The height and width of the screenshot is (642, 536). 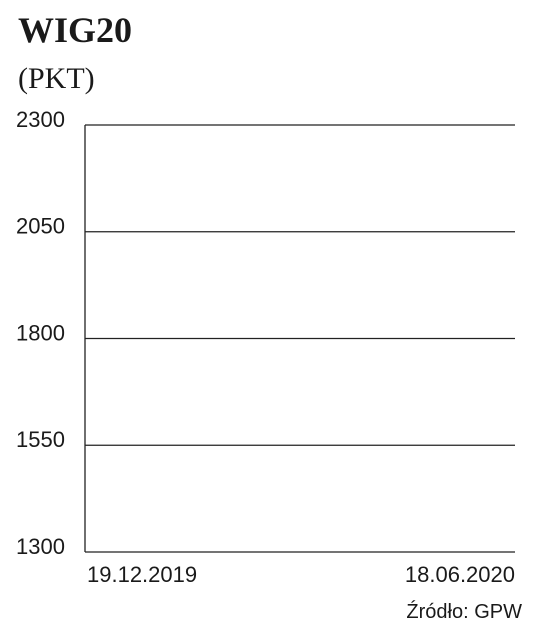 I want to click on y-tick-label: 2300, so click(x=40, y=119).